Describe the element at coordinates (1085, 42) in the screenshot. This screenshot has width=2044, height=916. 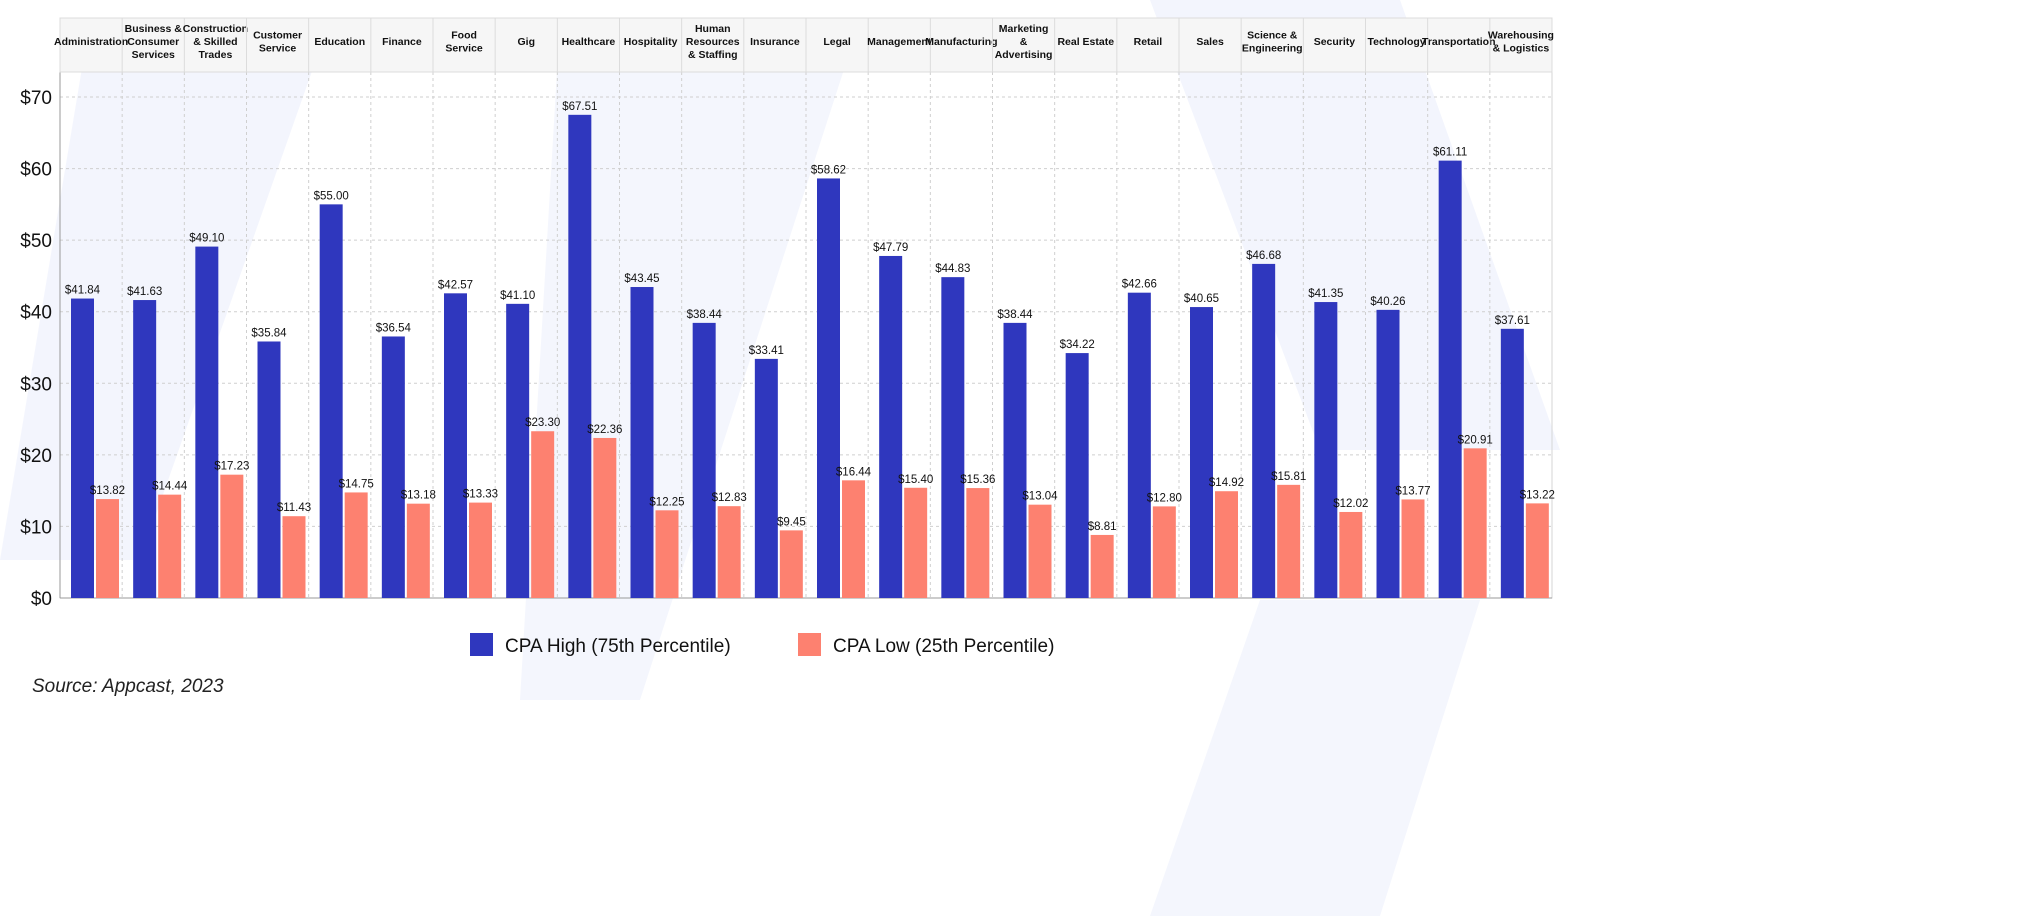
I see `category-label: Real Estate` at that location.